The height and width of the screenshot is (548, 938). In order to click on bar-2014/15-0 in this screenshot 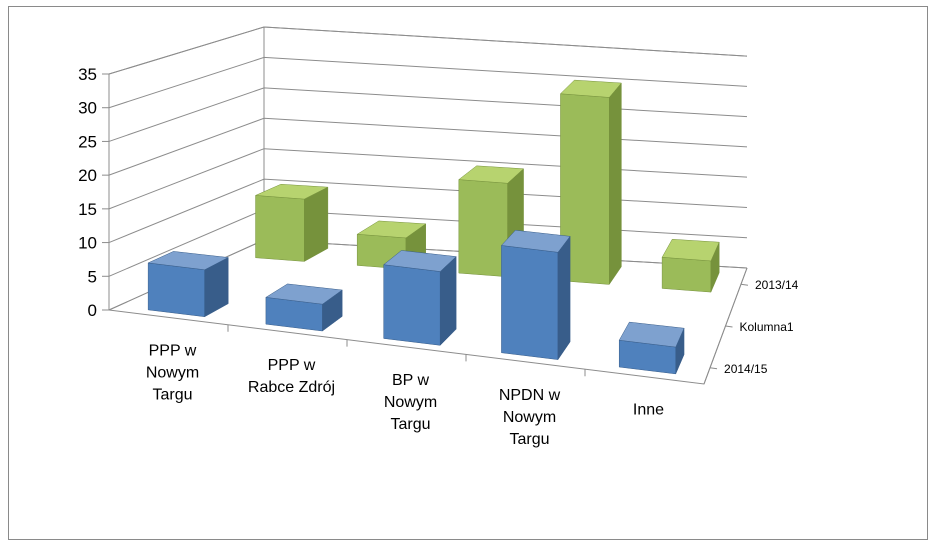, I will do `click(188, 284)`.